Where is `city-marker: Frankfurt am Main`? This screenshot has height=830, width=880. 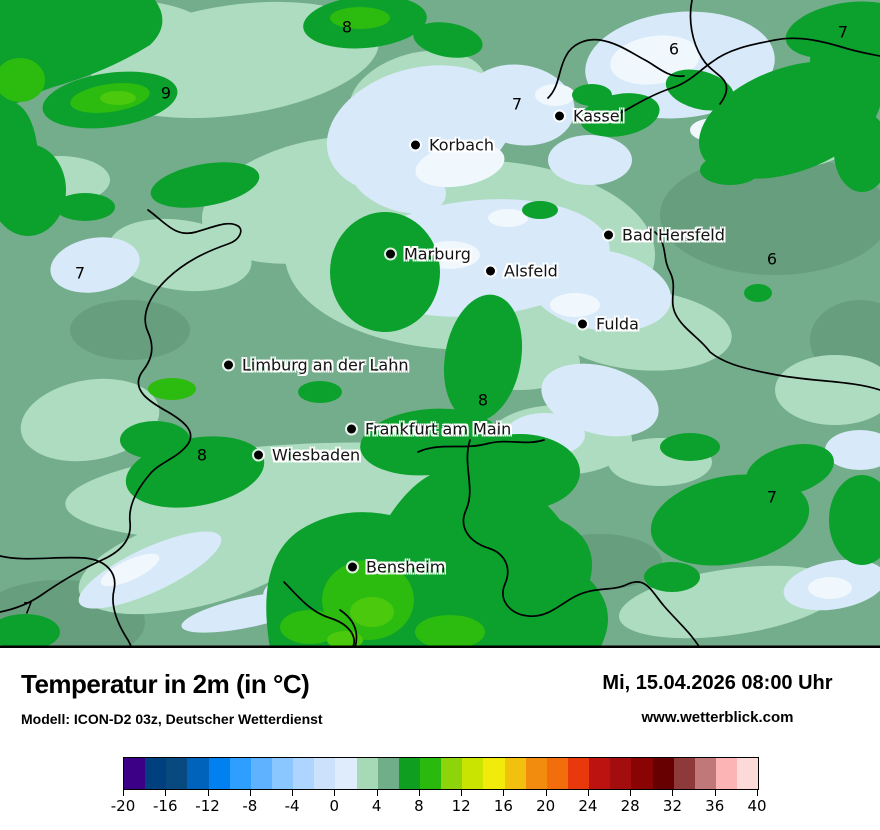
city-marker: Frankfurt am Main is located at coordinates (429, 429).